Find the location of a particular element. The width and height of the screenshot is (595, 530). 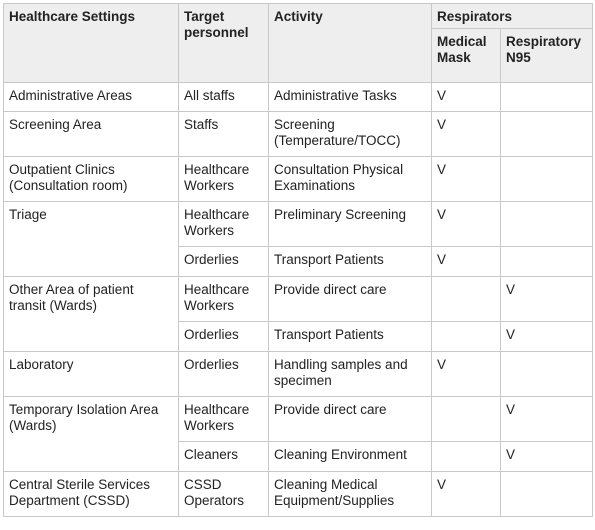

header-activity: Activity is located at coordinates (350, 43).